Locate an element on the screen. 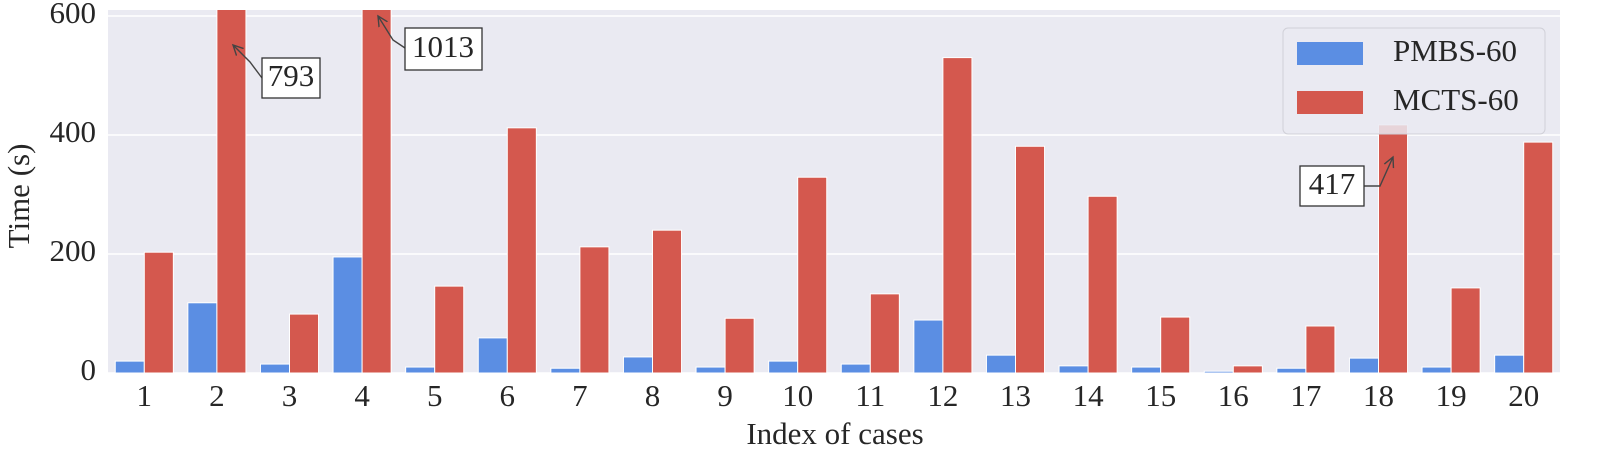 This screenshot has width=1610, height=472. x-tick-label: 8 is located at coordinates (653, 395).